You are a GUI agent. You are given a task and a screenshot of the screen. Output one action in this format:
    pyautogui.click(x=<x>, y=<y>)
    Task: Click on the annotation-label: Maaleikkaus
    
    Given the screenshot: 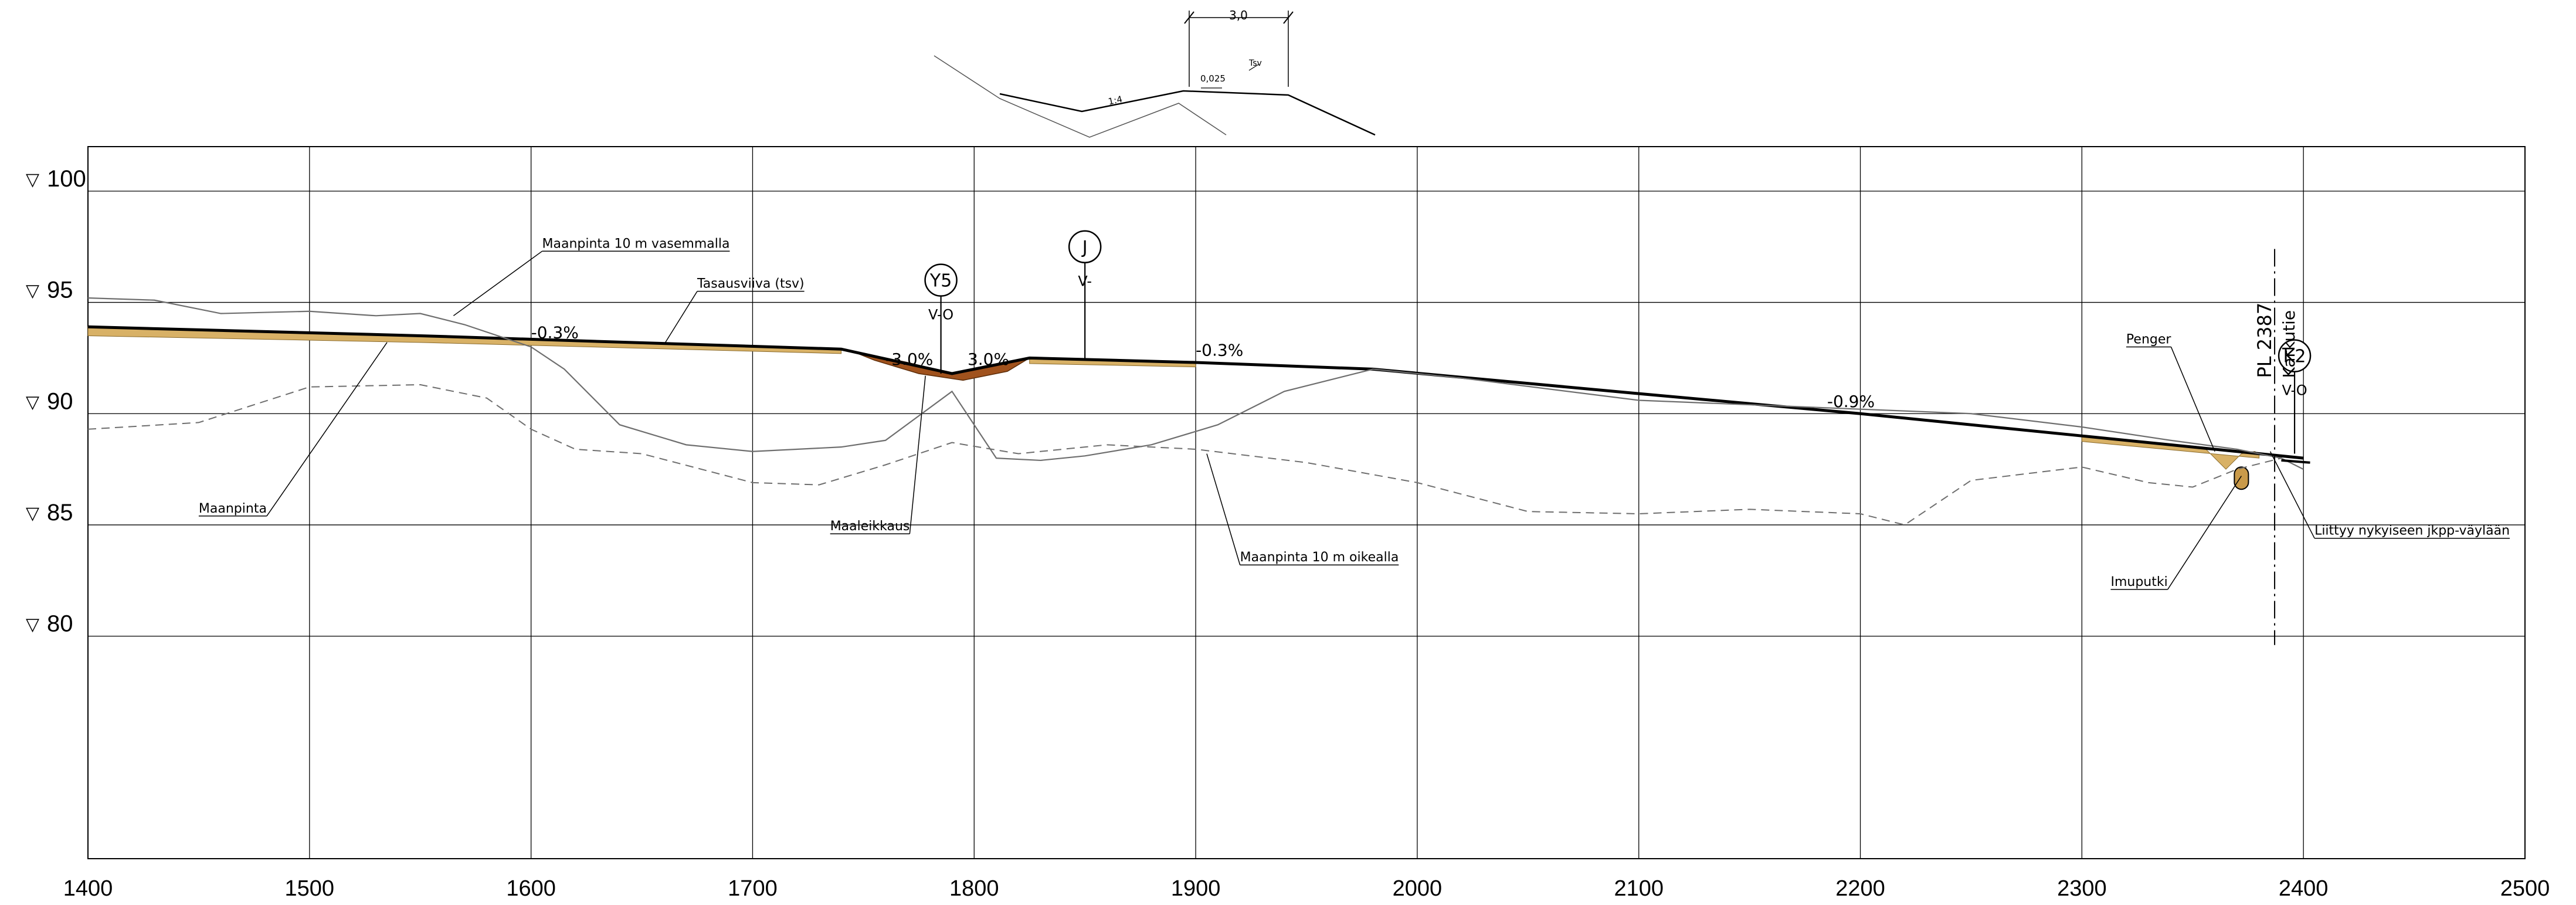 What is the action you would take?
    pyautogui.click(x=870, y=526)
    